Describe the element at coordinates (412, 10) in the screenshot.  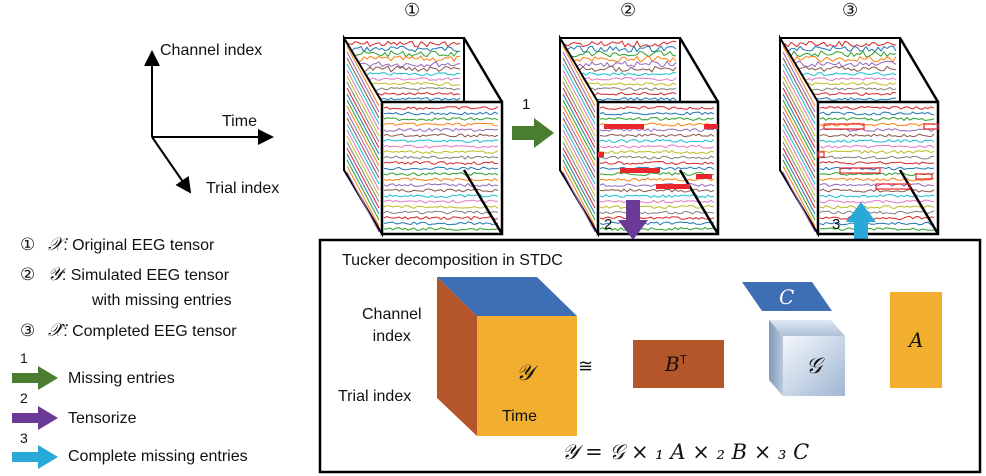
I see `cube1-number: ①` at that location.